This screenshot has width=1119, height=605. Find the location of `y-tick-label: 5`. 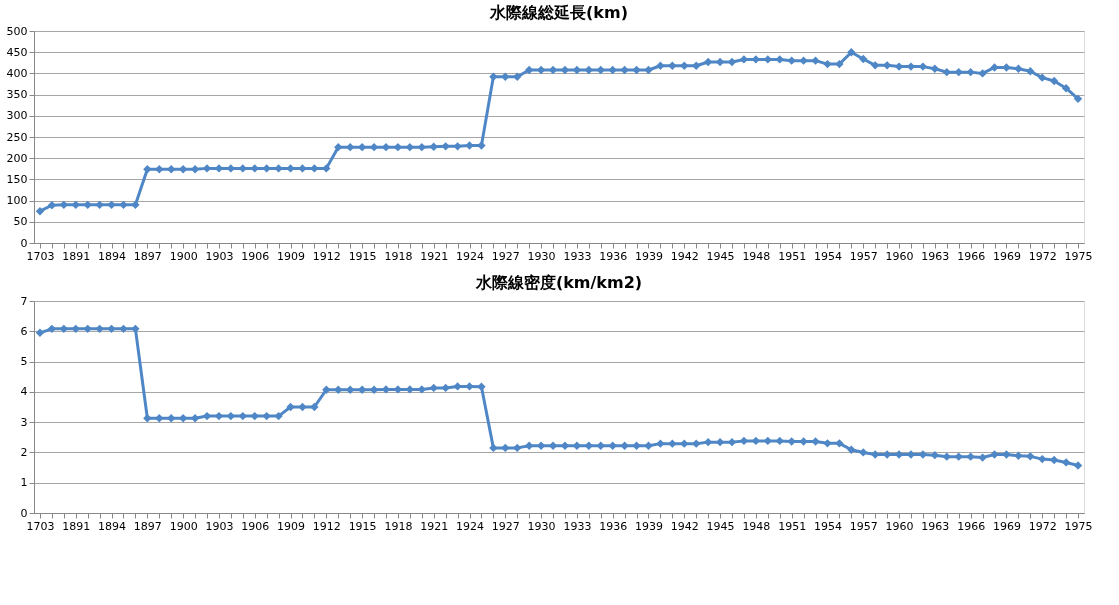

y-tick-label: 5 is located at coordinates (24, 362).